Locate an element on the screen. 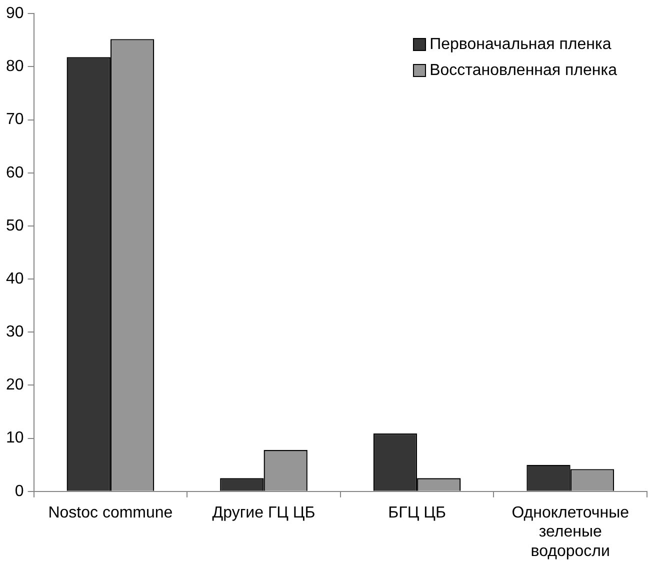  x-tick-label: Одноклеточные зеленые водоросли is located at coordinates (571, 532).